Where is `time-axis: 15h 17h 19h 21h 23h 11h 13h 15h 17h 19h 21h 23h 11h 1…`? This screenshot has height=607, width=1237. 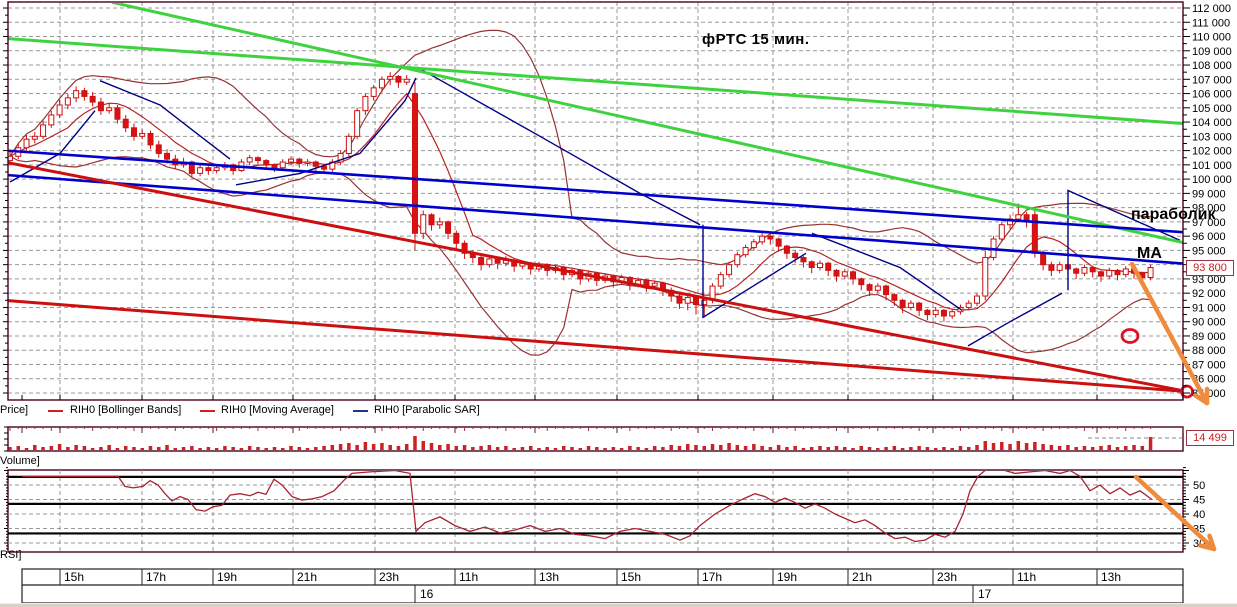 time-axis: 15h 17h 19h 21h 23h 11h 13h 15h 17h 19h 21h 23h 11h 1… is located at coordinates (602, 586).